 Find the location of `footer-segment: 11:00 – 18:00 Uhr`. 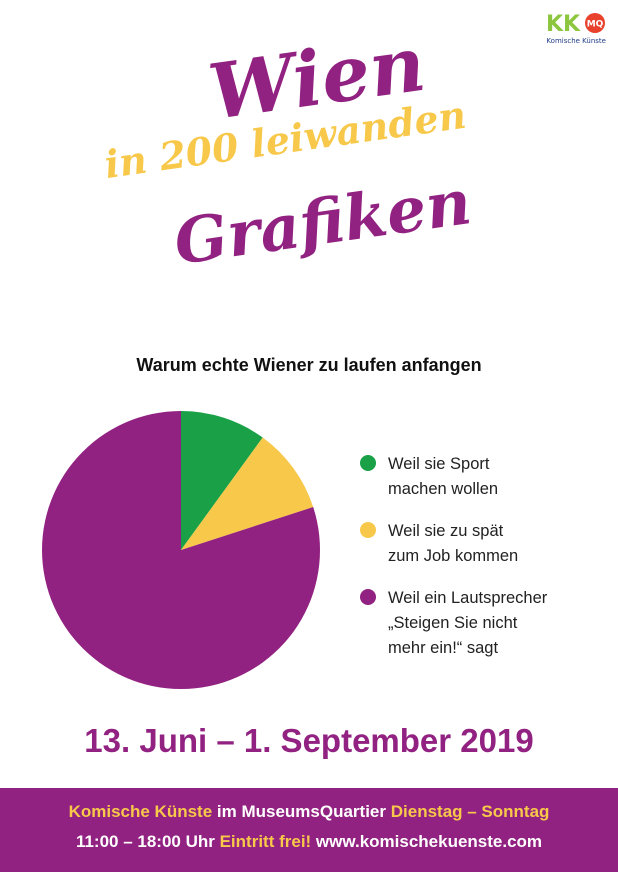

footer-segment: 11:00 – 18:00 Uhr is located at coordinates (147, 841).